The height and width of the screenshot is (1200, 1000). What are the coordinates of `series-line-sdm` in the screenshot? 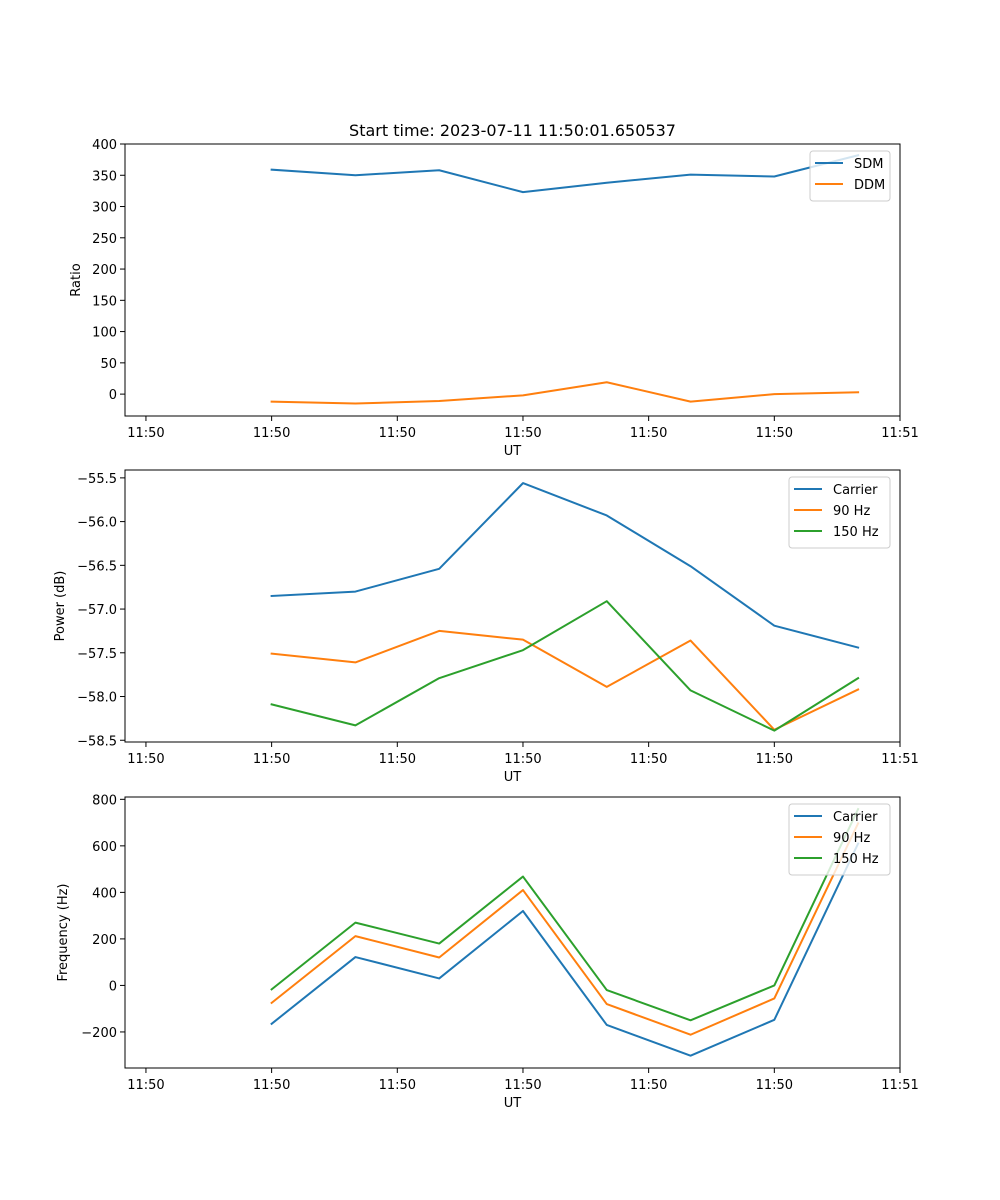 It's located at (565, 174).